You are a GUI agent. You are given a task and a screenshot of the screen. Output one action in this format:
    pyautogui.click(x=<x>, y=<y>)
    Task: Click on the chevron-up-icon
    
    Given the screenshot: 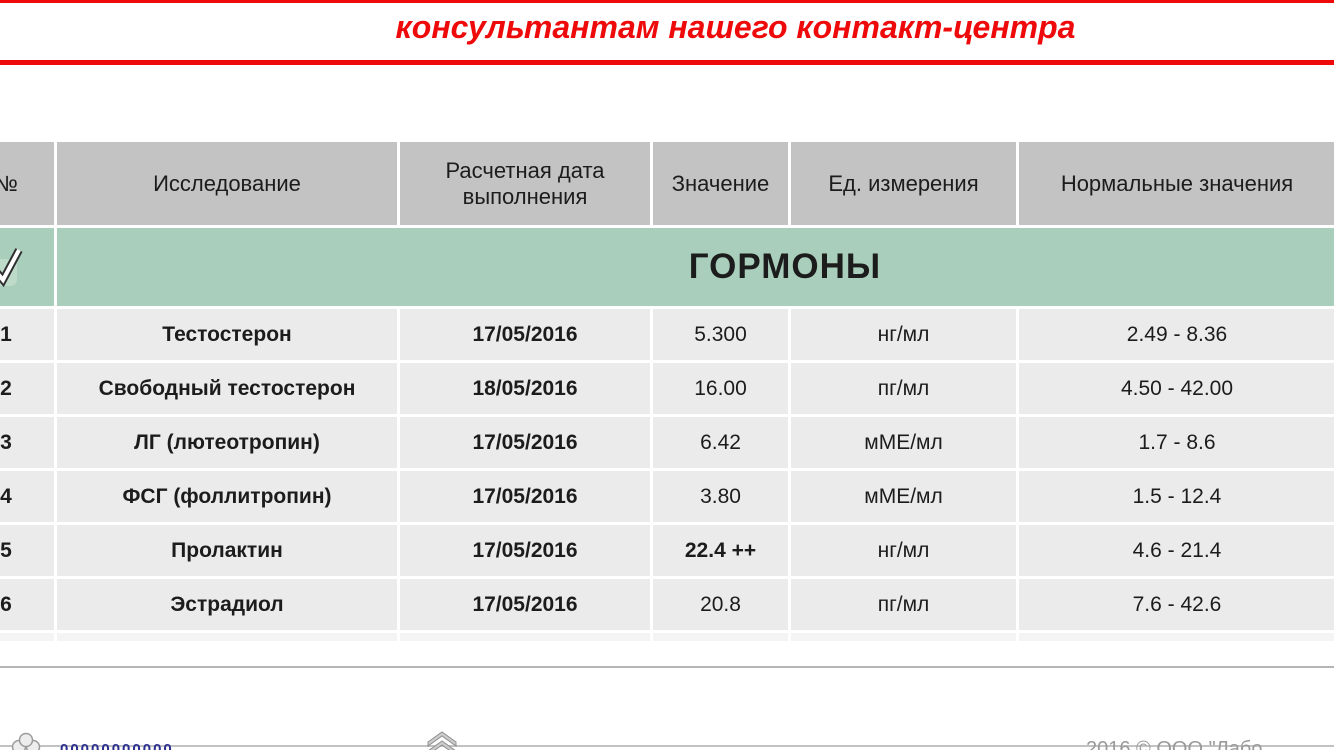 What is the action you would take?
    pyautogui.click(x=442, y=740)
    